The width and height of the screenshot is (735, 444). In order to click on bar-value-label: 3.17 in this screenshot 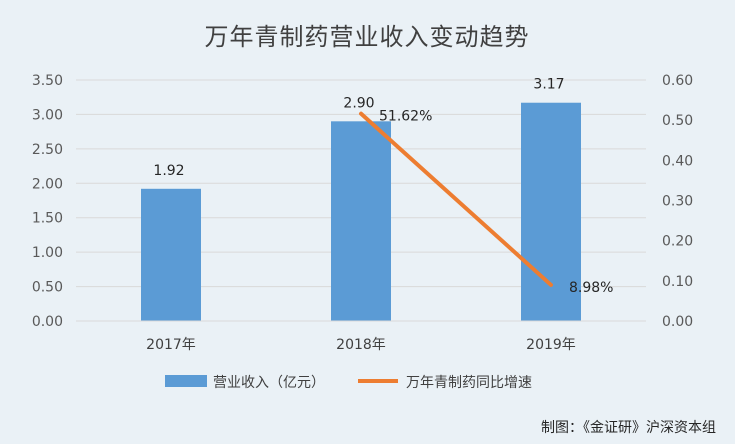, I will do `click(548, 85)`.